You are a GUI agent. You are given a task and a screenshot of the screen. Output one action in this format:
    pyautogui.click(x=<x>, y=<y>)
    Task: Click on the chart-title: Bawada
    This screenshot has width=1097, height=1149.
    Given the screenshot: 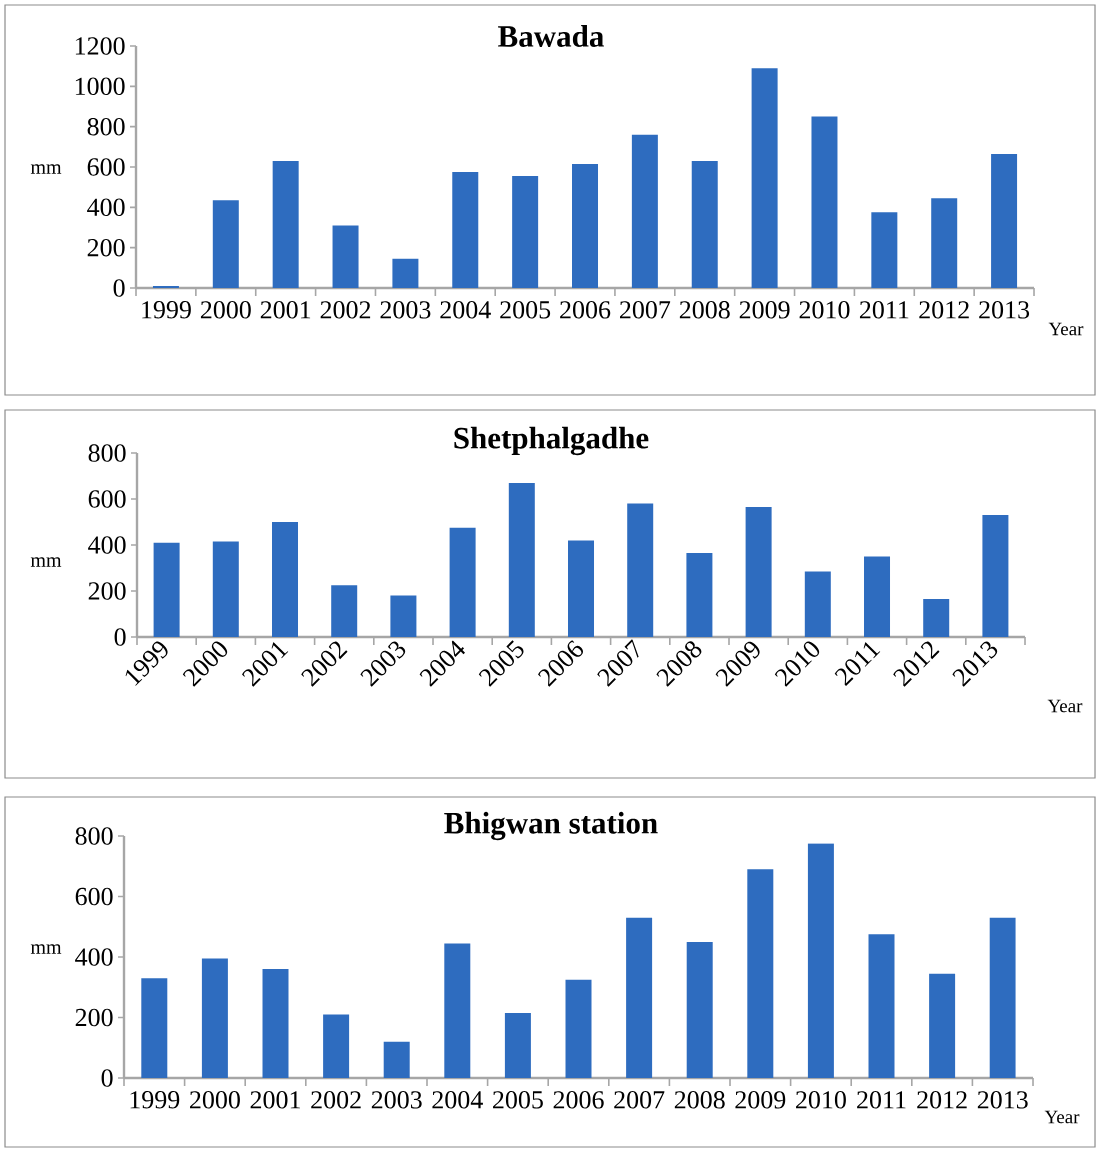 What is the action you would take?
    pyautogui.click(x=551, y=36)
    